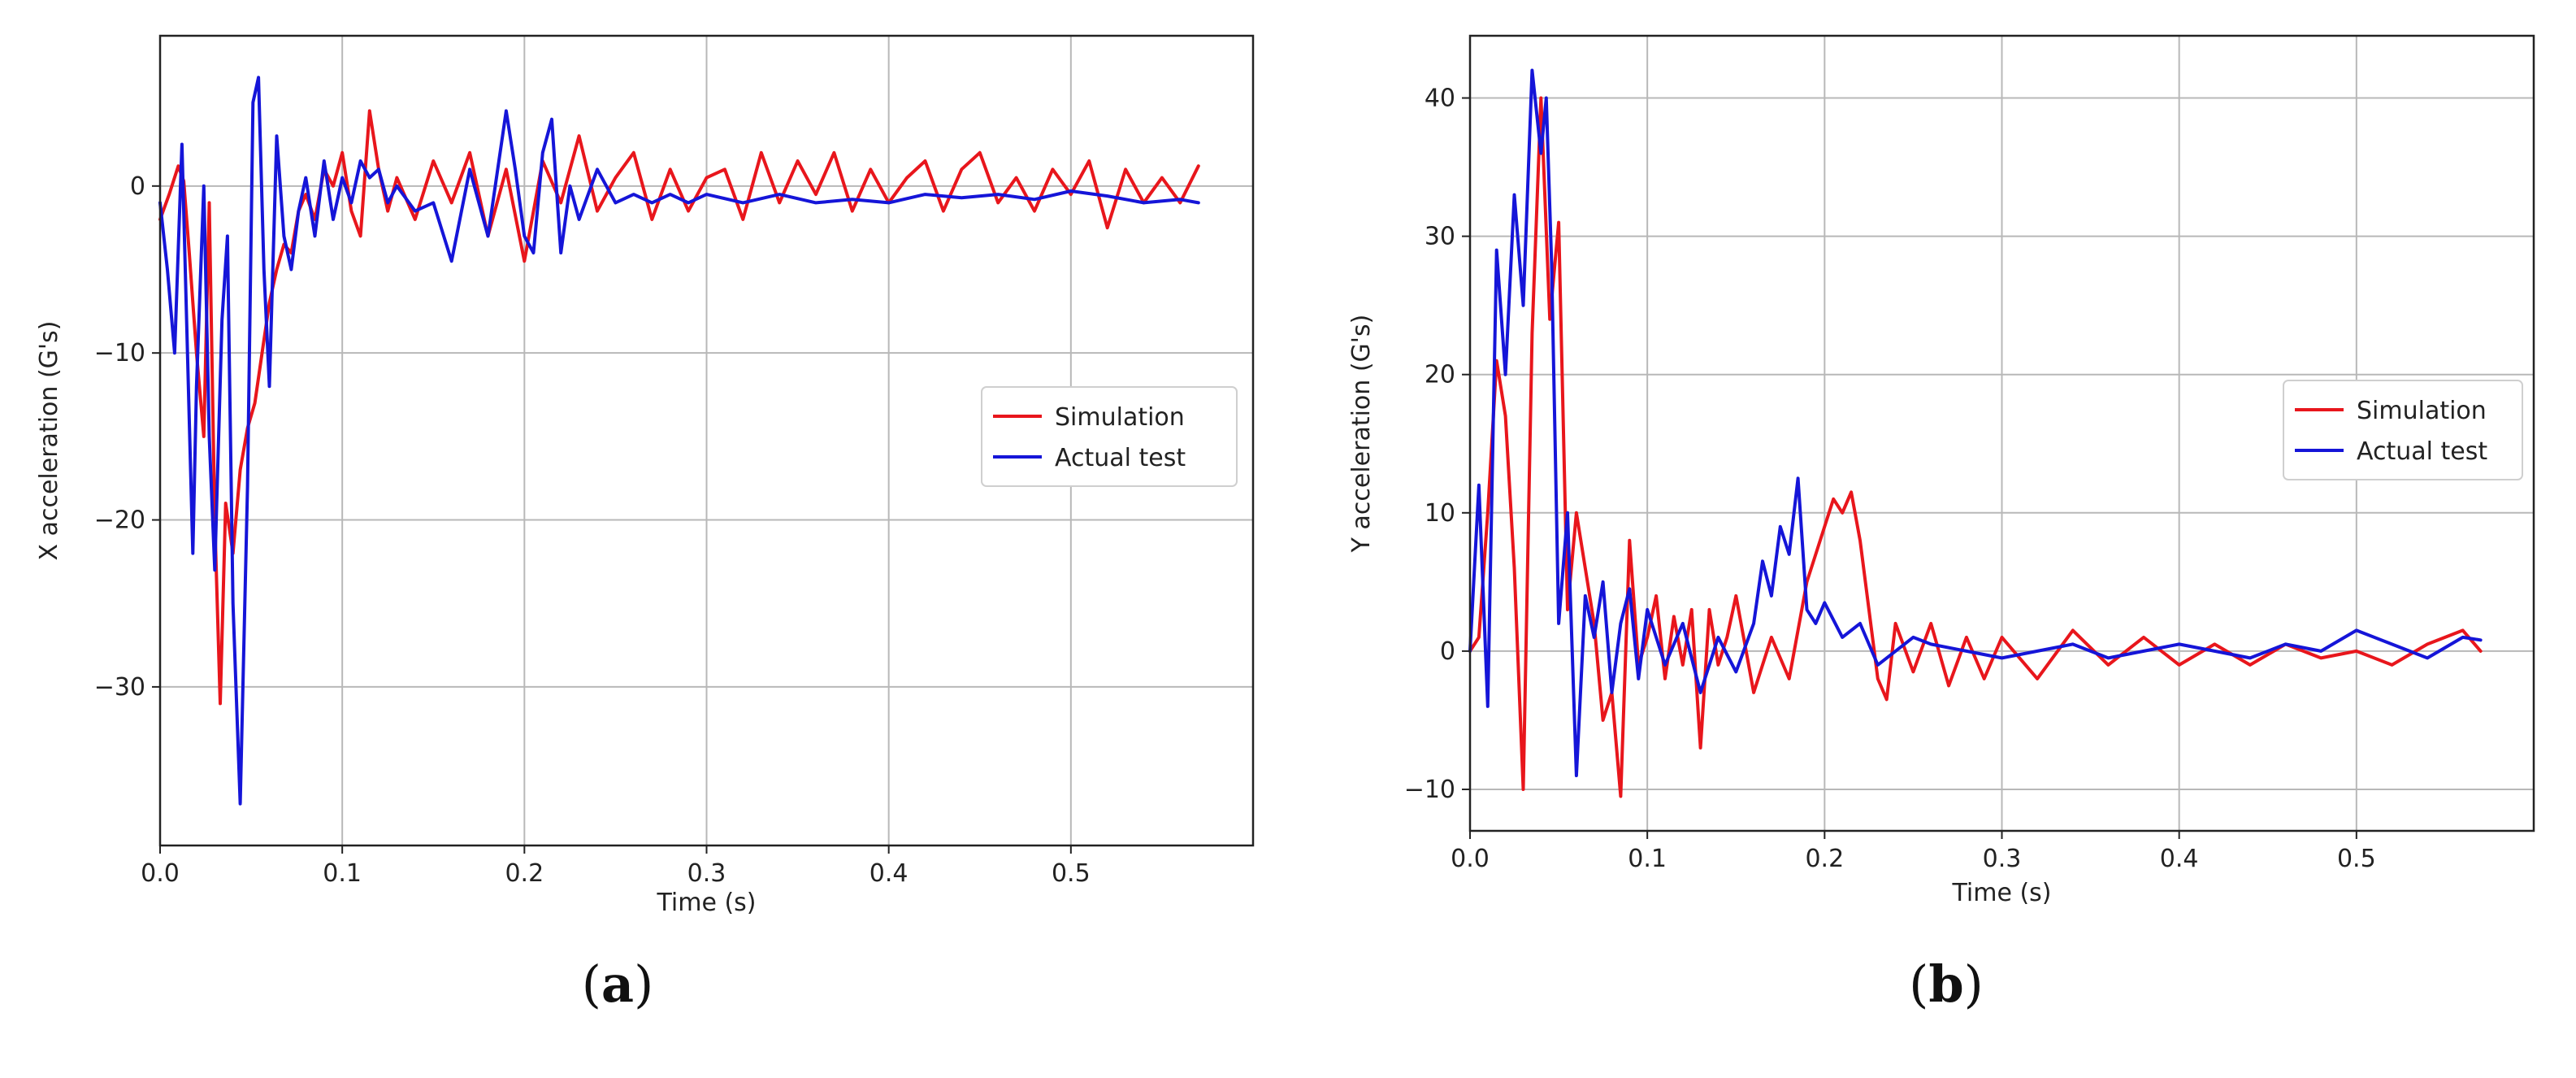  I want to click on legend-label-actual-test-a: Actual test, so click(1120, 458).